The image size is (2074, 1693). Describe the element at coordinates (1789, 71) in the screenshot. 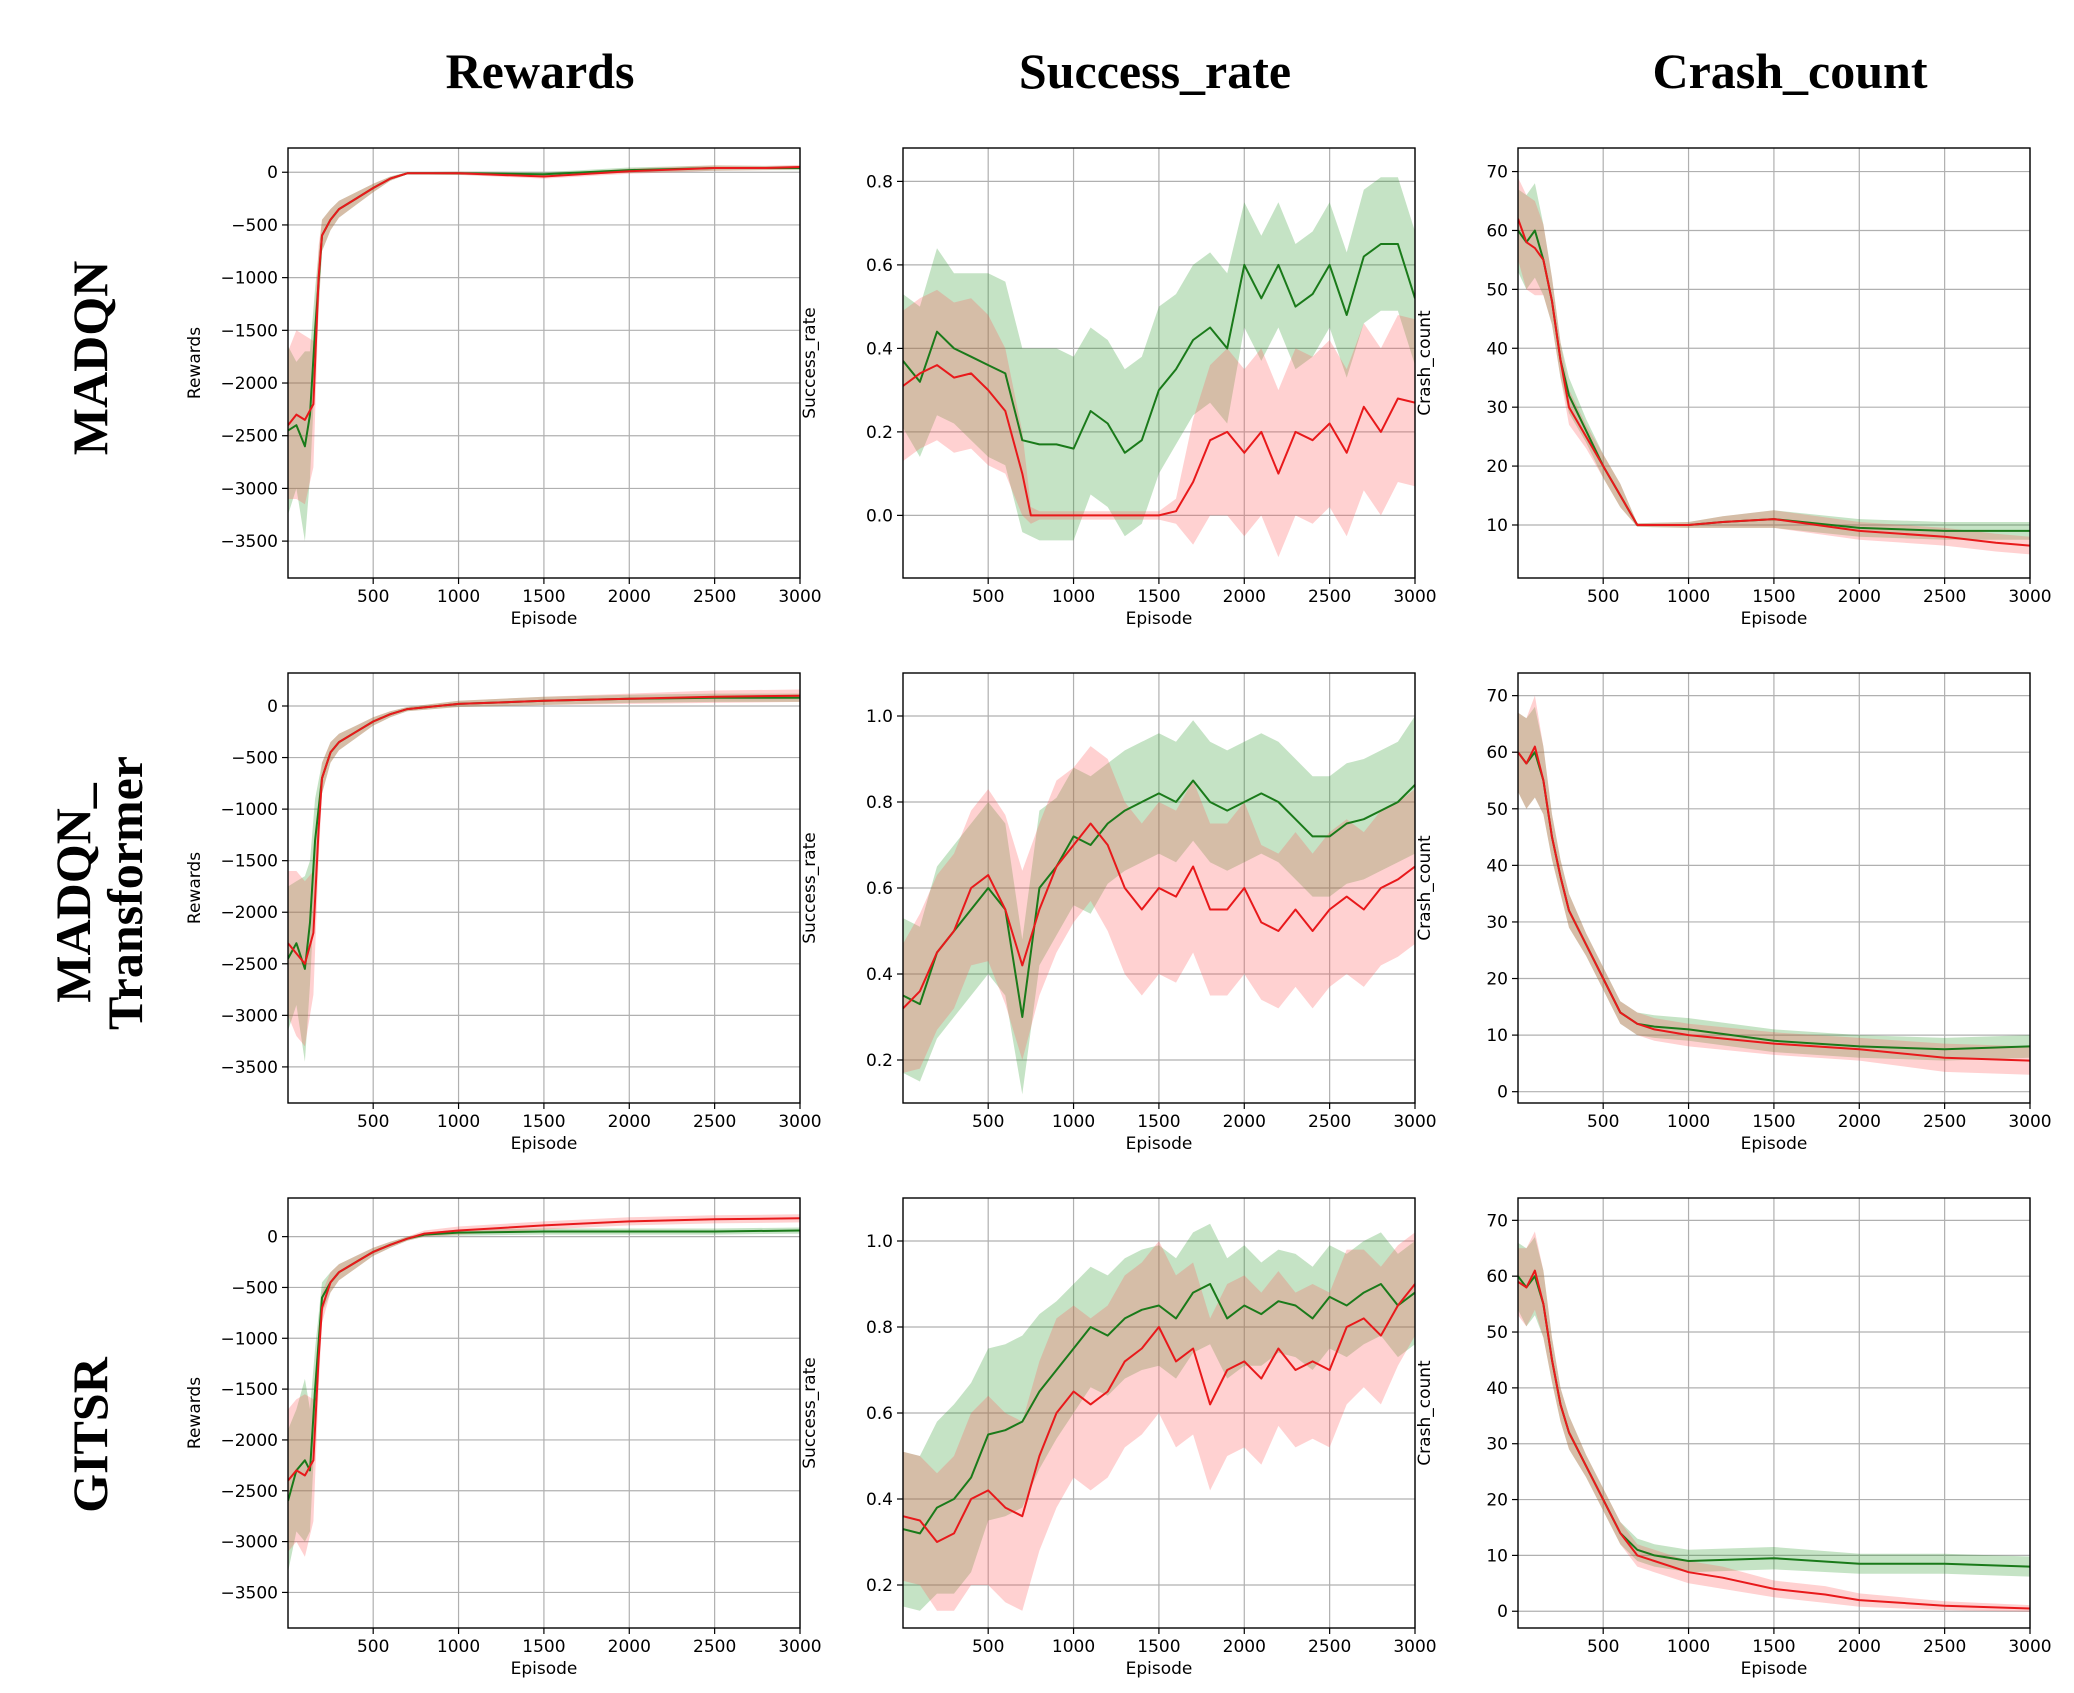

I see `column-title-crash-count: Crash_count` at that location.